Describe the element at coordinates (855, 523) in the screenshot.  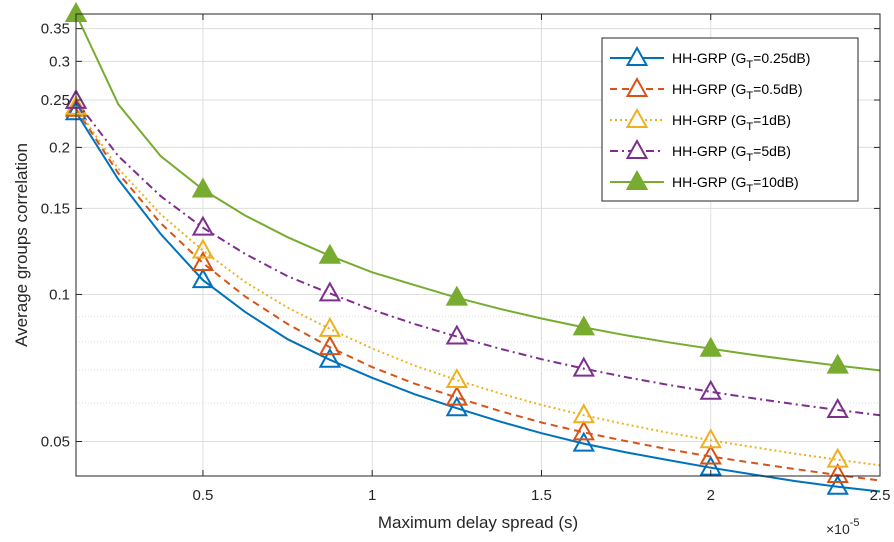
I see `x-exponent-power: -5` at that location.